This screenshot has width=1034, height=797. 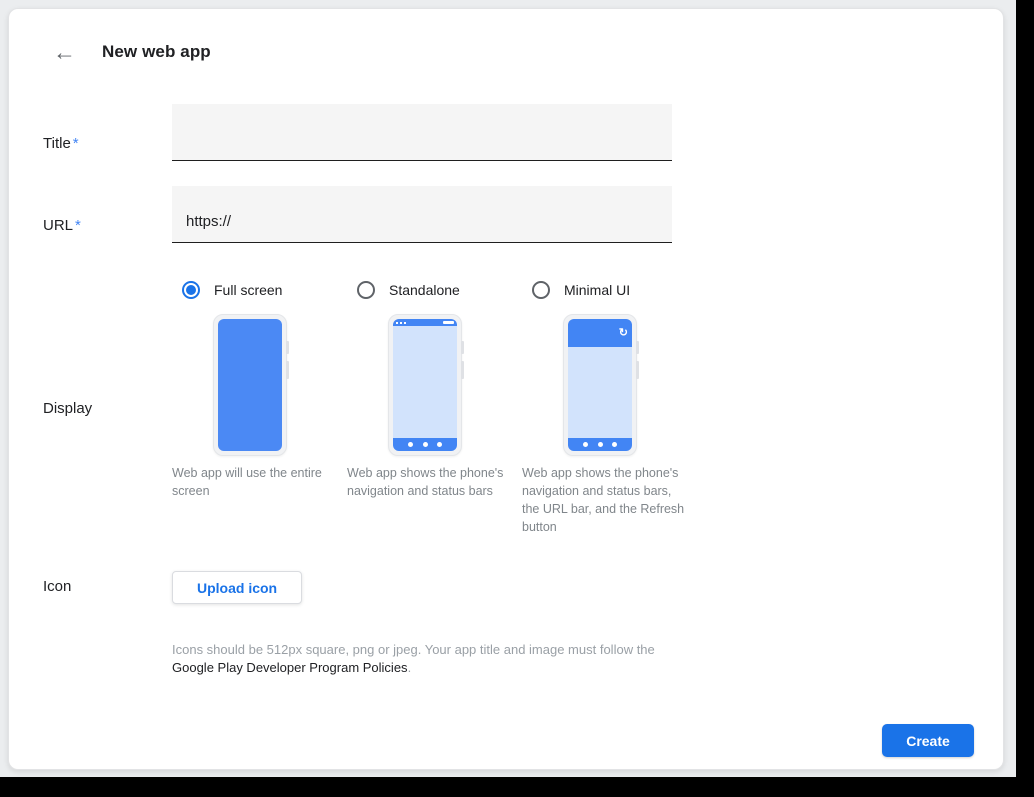 What do you see at coordinates (508, 587) in the screenshot?
I see `icon-field-row: Icon Upload icon` at bounding box center [508, 587].